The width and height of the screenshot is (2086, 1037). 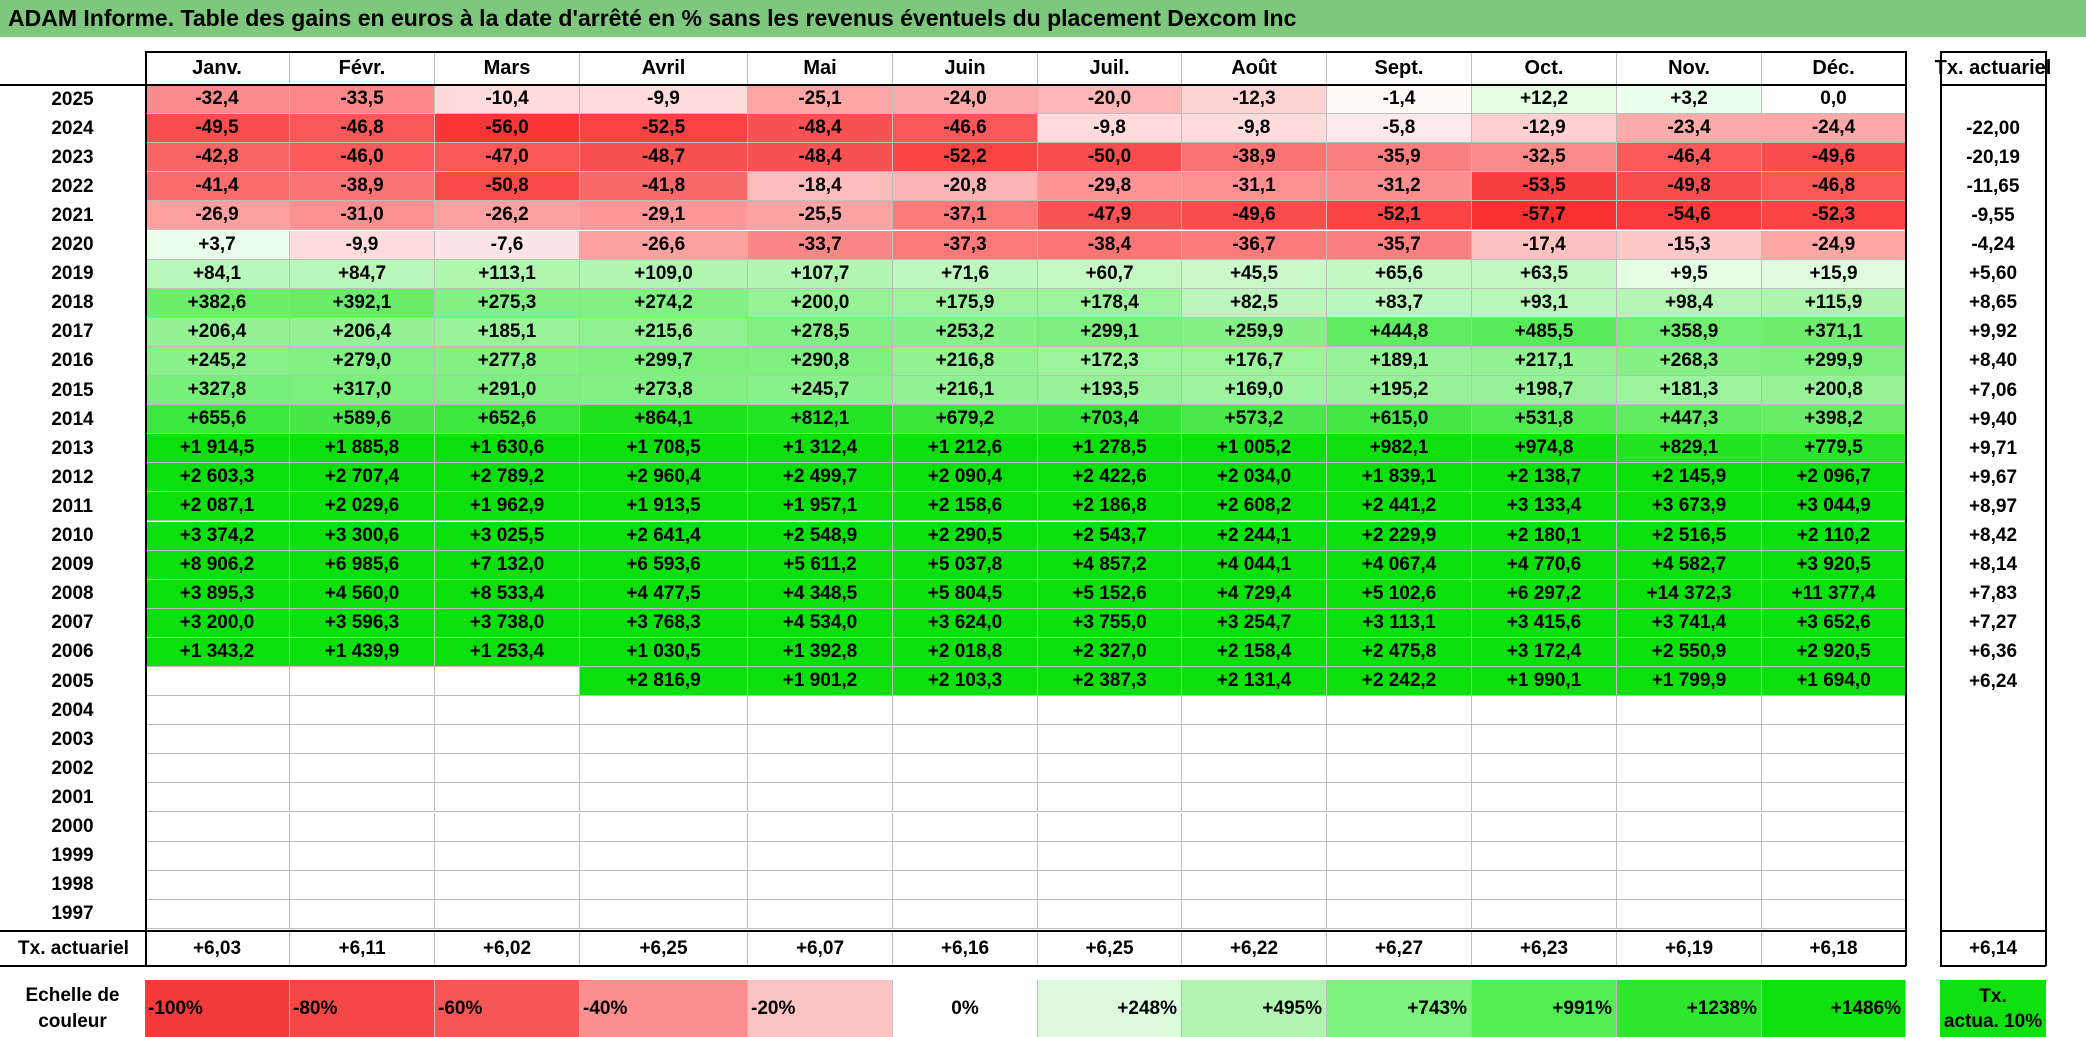 I want to click on value-cell: +3 755,0, so click(x=1110, y=623).